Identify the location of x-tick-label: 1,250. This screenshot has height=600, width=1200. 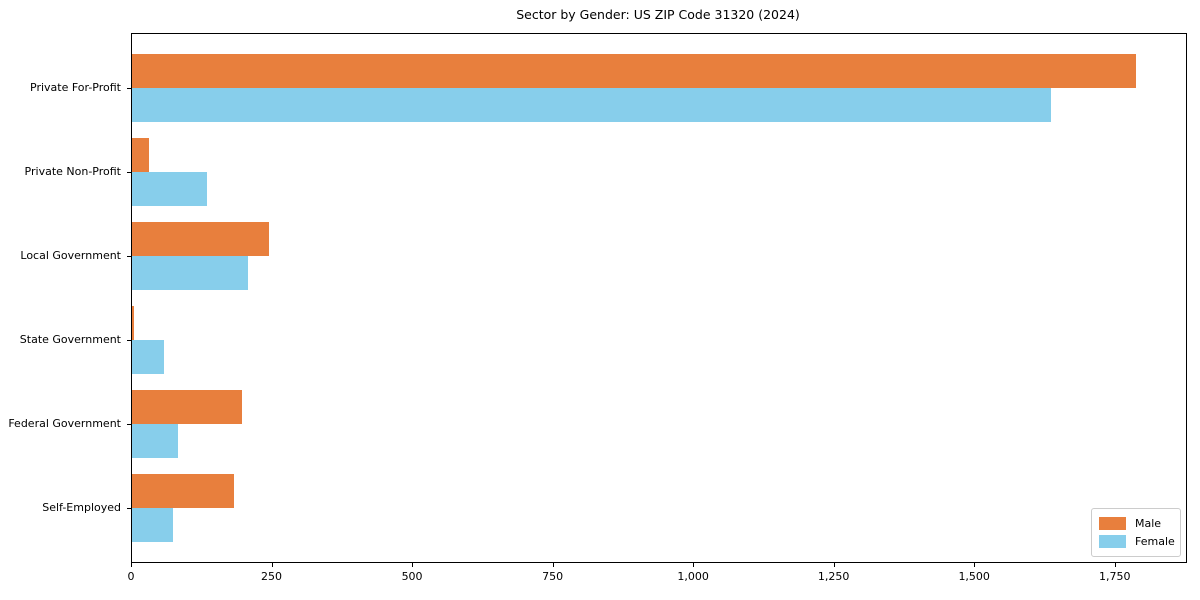
(833, 576).